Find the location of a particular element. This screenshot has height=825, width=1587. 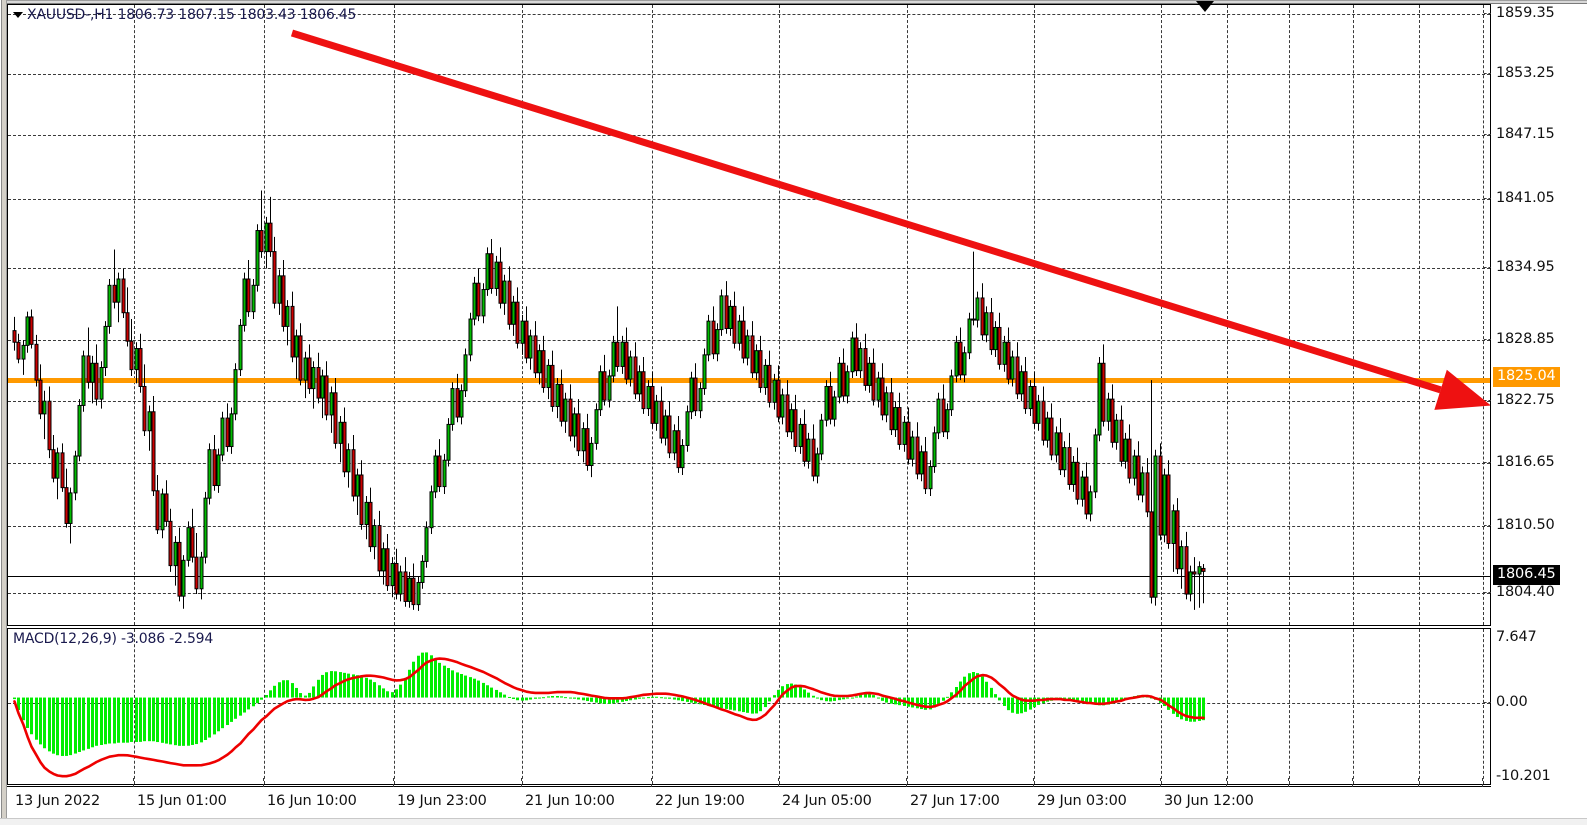

price-axis-label: 1804.40 is located at coordinates (1525, 592).